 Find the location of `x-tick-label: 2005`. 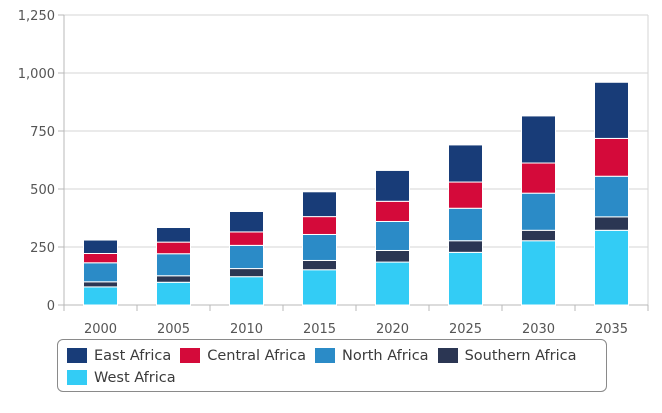

x-tick-label: 2005 is located at coordinates (173, 329).